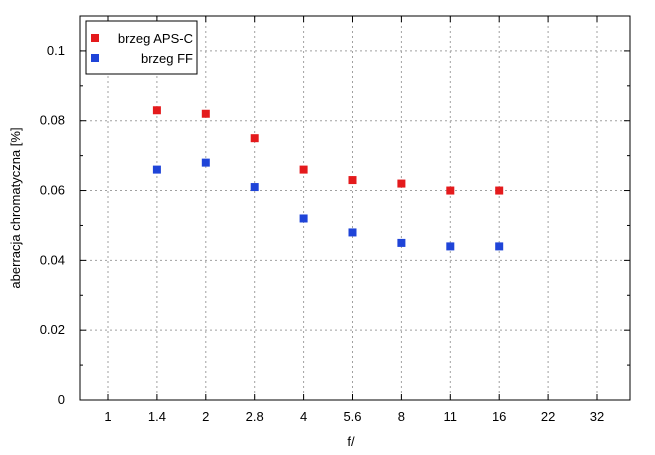  I want to click on x-tick-label: 22, so click(548, 416).